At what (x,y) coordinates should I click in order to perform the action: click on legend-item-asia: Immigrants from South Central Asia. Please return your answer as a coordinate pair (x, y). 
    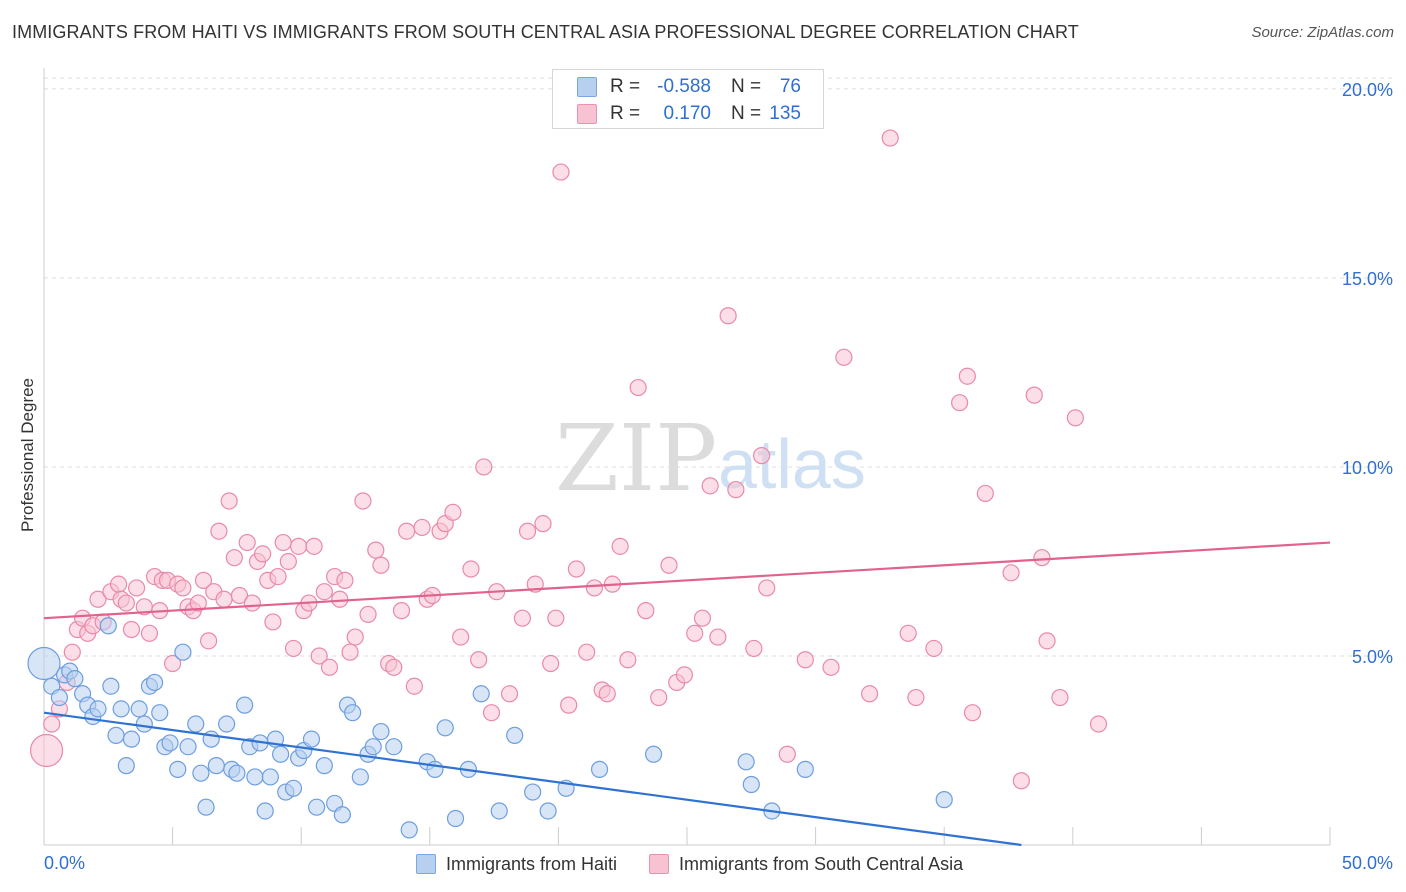
    Looking at the image, I should click on (806, 864).